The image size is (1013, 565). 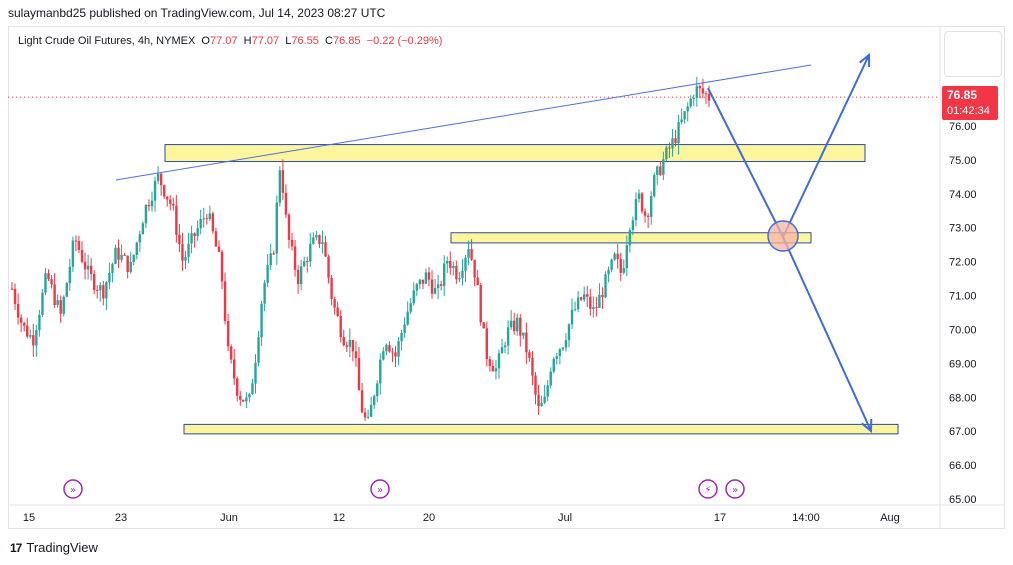 I want to click on x-tick-label: Aug, so click(x=890, y=518).